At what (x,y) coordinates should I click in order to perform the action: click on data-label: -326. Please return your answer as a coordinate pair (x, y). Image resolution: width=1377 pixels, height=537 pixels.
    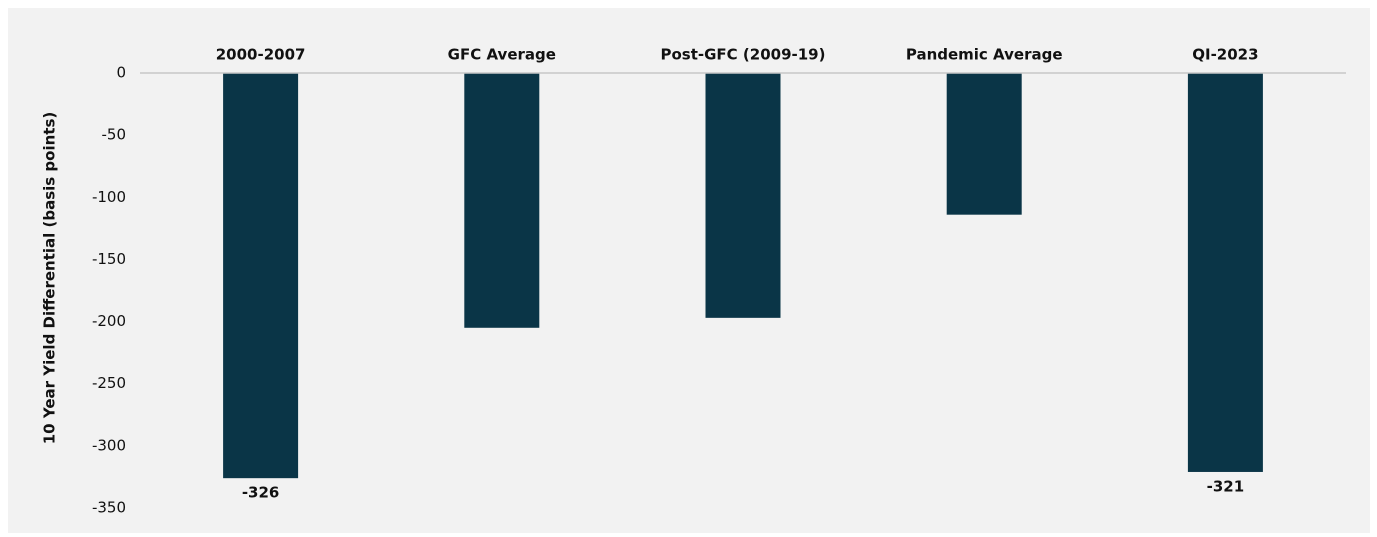
    Looking at the image, I should click on (261, 493).